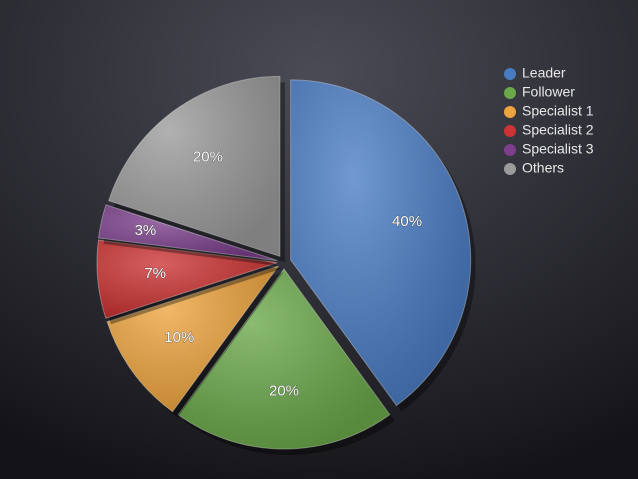 The image size is (638, 479). I want to click on slice-label: 10%, so click(179, 337).